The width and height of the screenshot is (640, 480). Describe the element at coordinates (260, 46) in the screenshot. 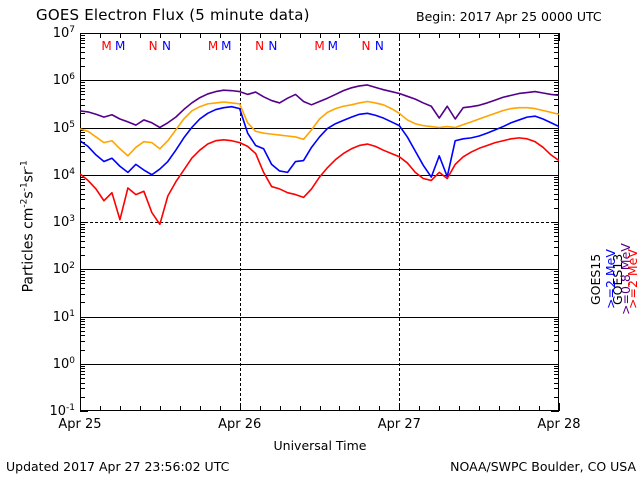

I see `flare-marker-n-6: N` at that location.